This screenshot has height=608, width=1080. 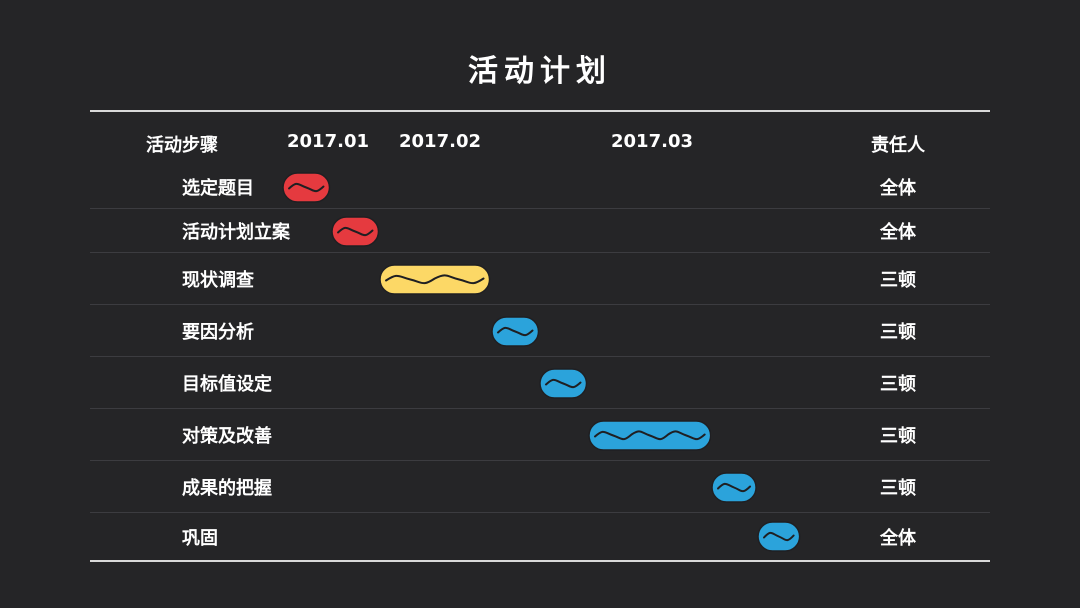 What do you see at coordinates (540, 71) in the screenshot?
I see `page-title: 活动计划` at bounding box center [540, 71].